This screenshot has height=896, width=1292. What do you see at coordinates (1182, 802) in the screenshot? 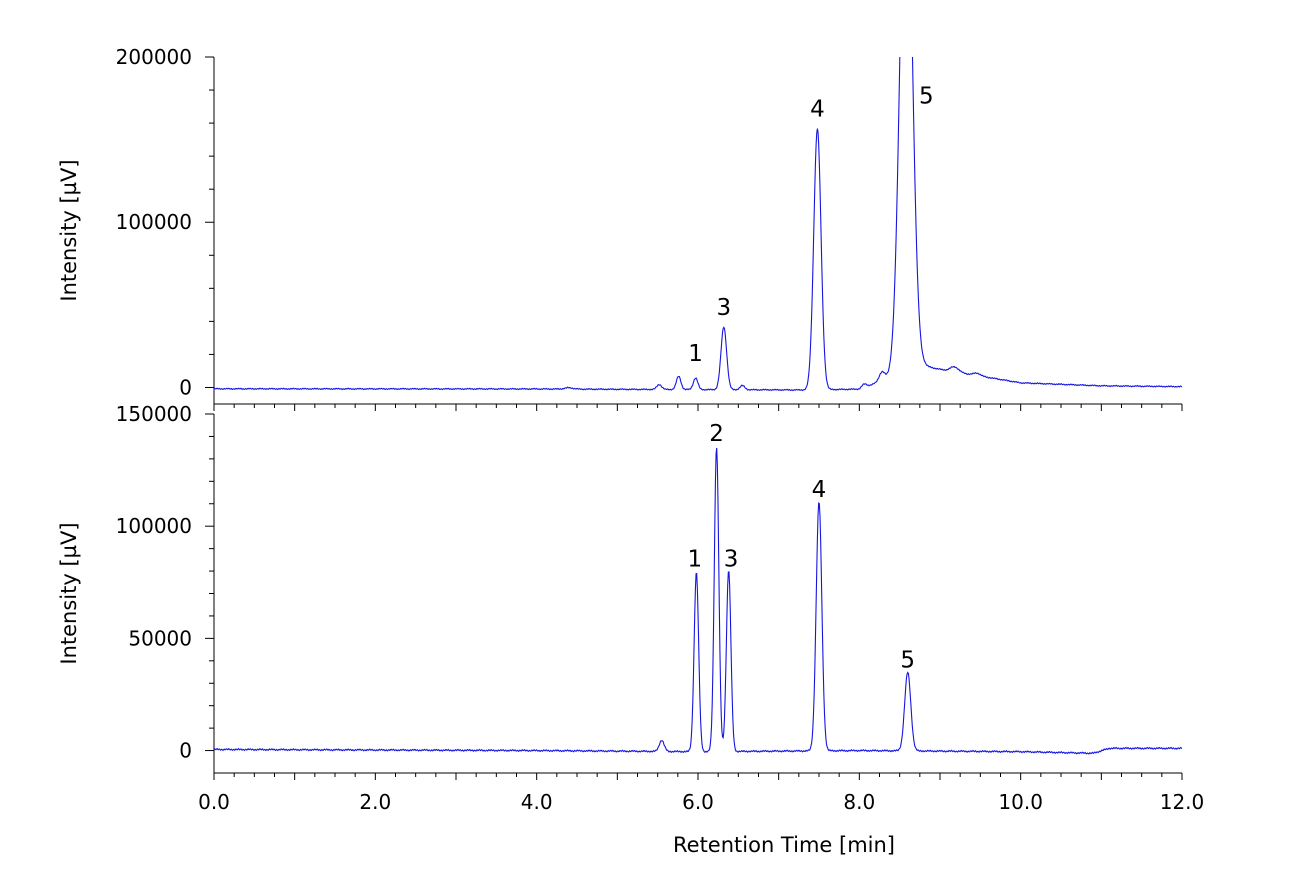
I see `x-tick-label: 12.0` at bounding box center [1182, 802].